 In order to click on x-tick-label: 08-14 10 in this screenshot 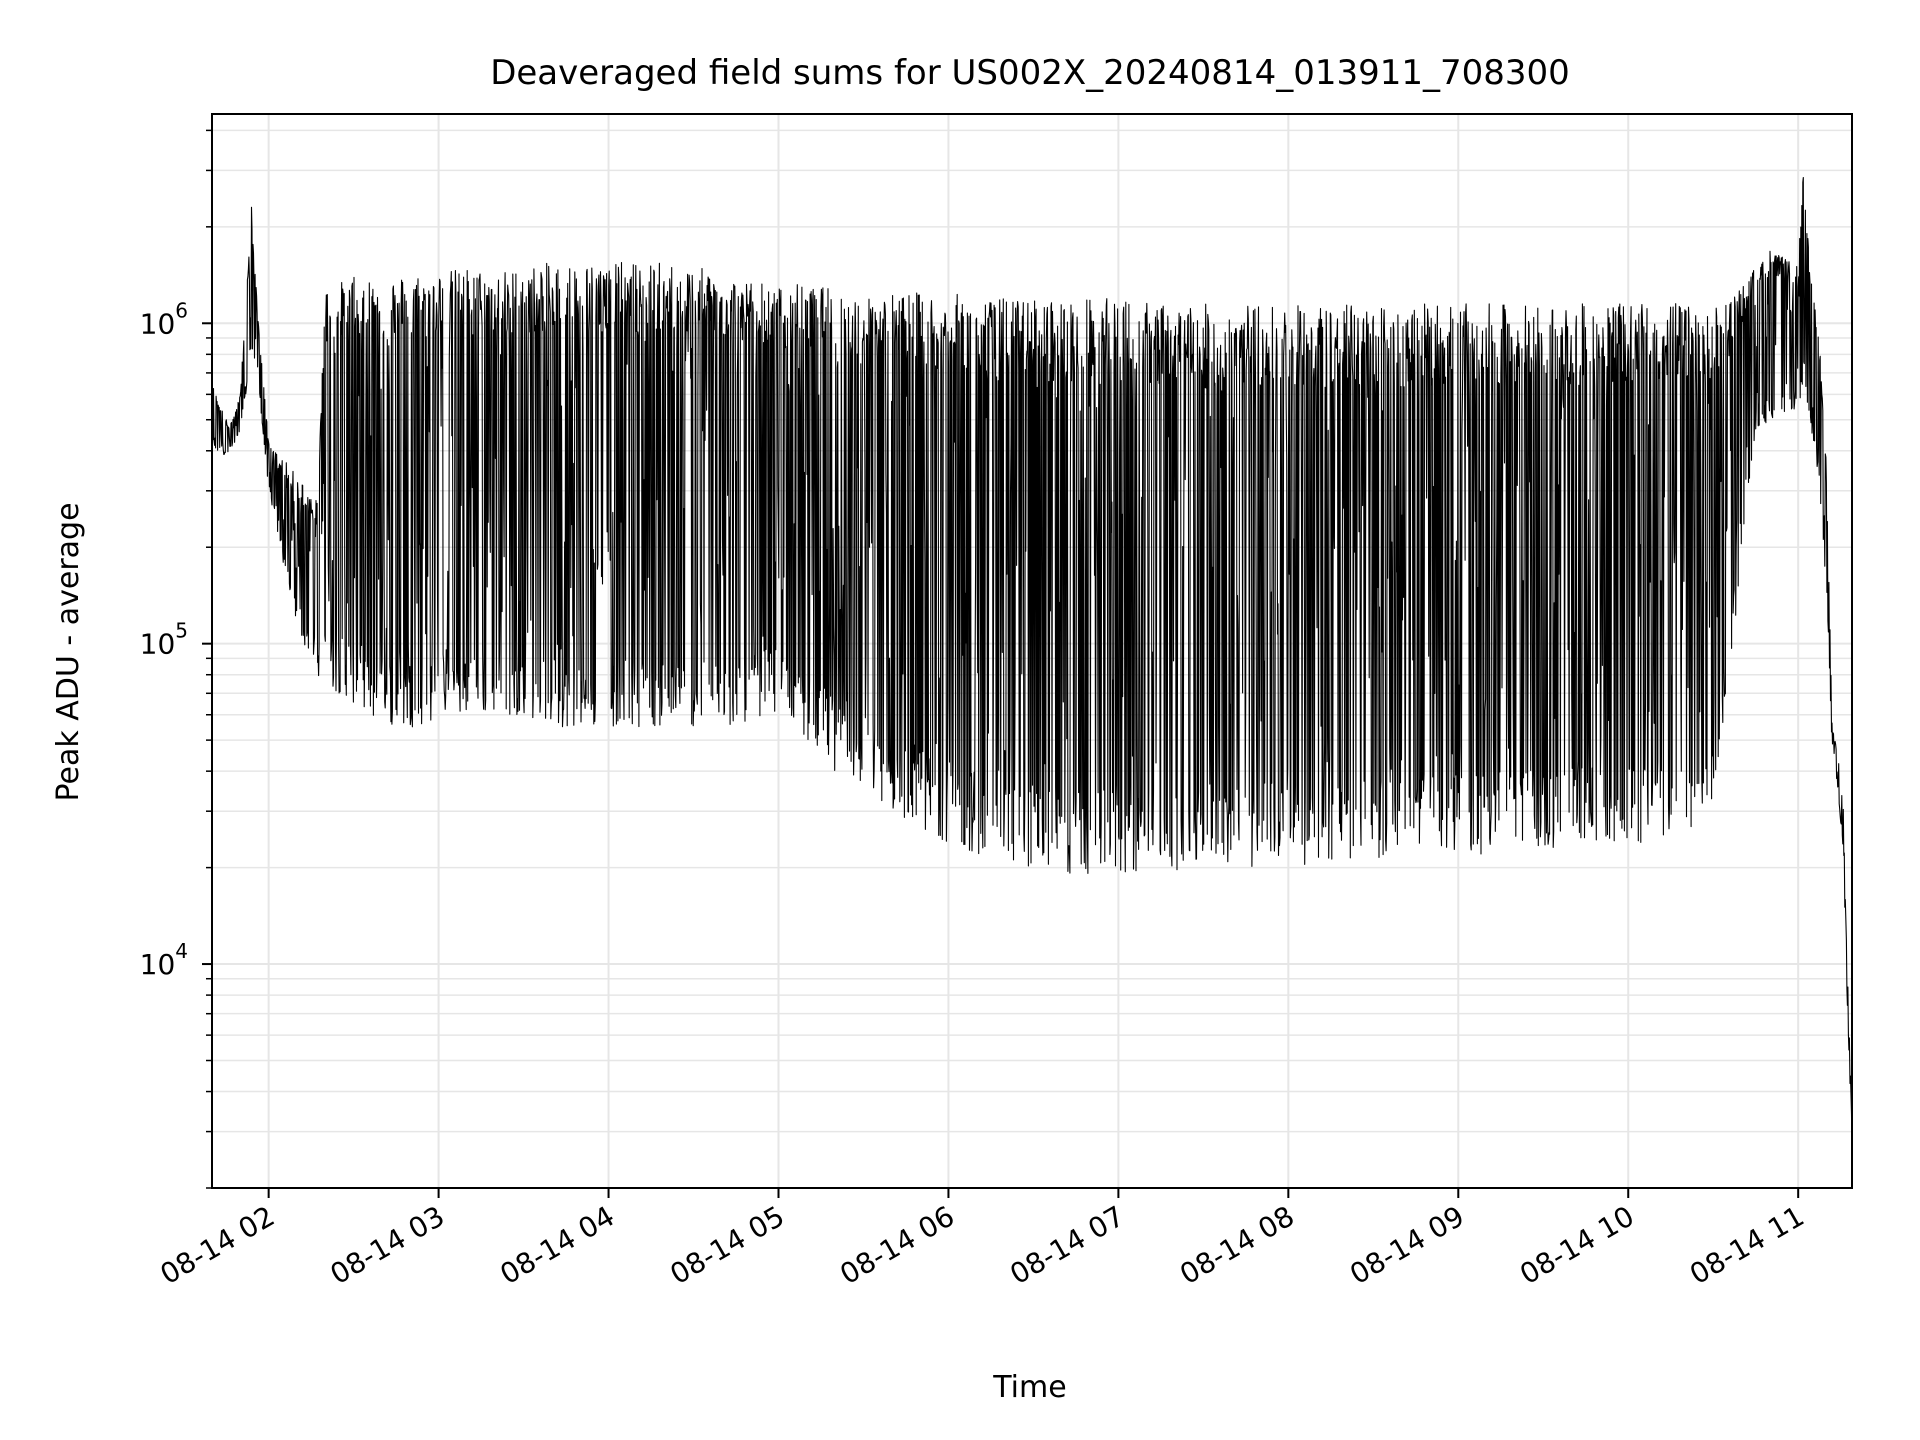, I will do `click(1577, 1245)`.